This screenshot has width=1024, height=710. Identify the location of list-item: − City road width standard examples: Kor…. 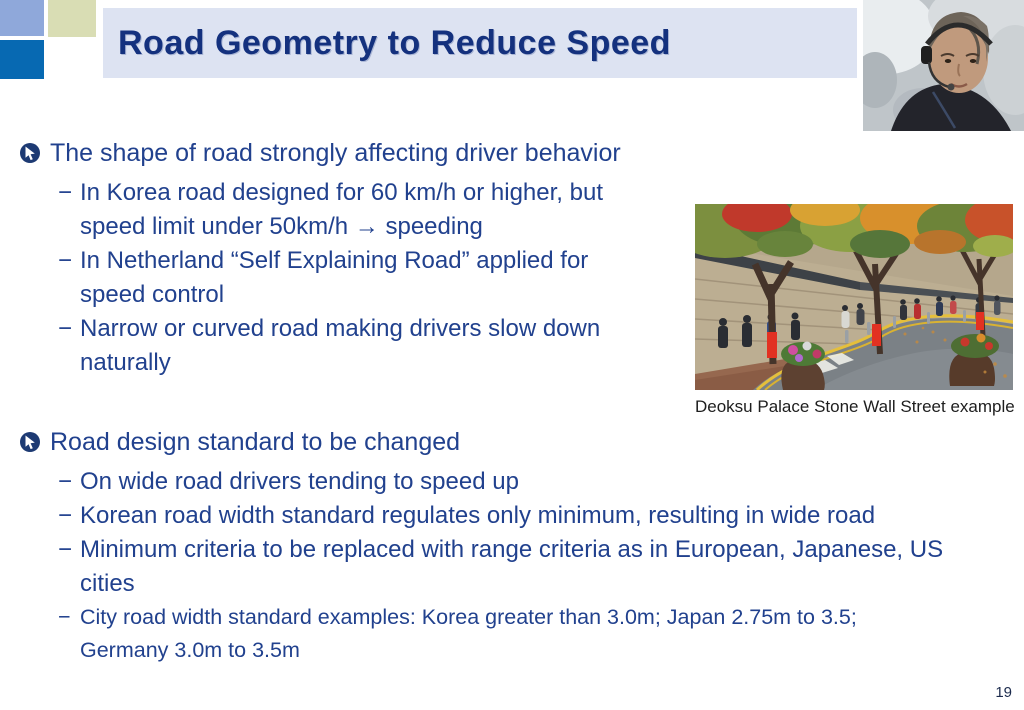
(520, 634).